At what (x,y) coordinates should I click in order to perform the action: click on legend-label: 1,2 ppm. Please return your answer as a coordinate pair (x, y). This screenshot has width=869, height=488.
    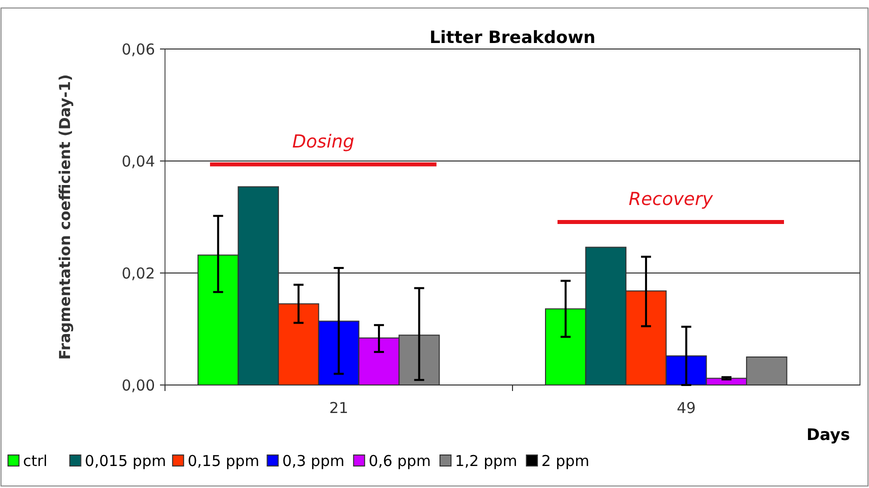
    Looking at the image, I should click on (486, 461).